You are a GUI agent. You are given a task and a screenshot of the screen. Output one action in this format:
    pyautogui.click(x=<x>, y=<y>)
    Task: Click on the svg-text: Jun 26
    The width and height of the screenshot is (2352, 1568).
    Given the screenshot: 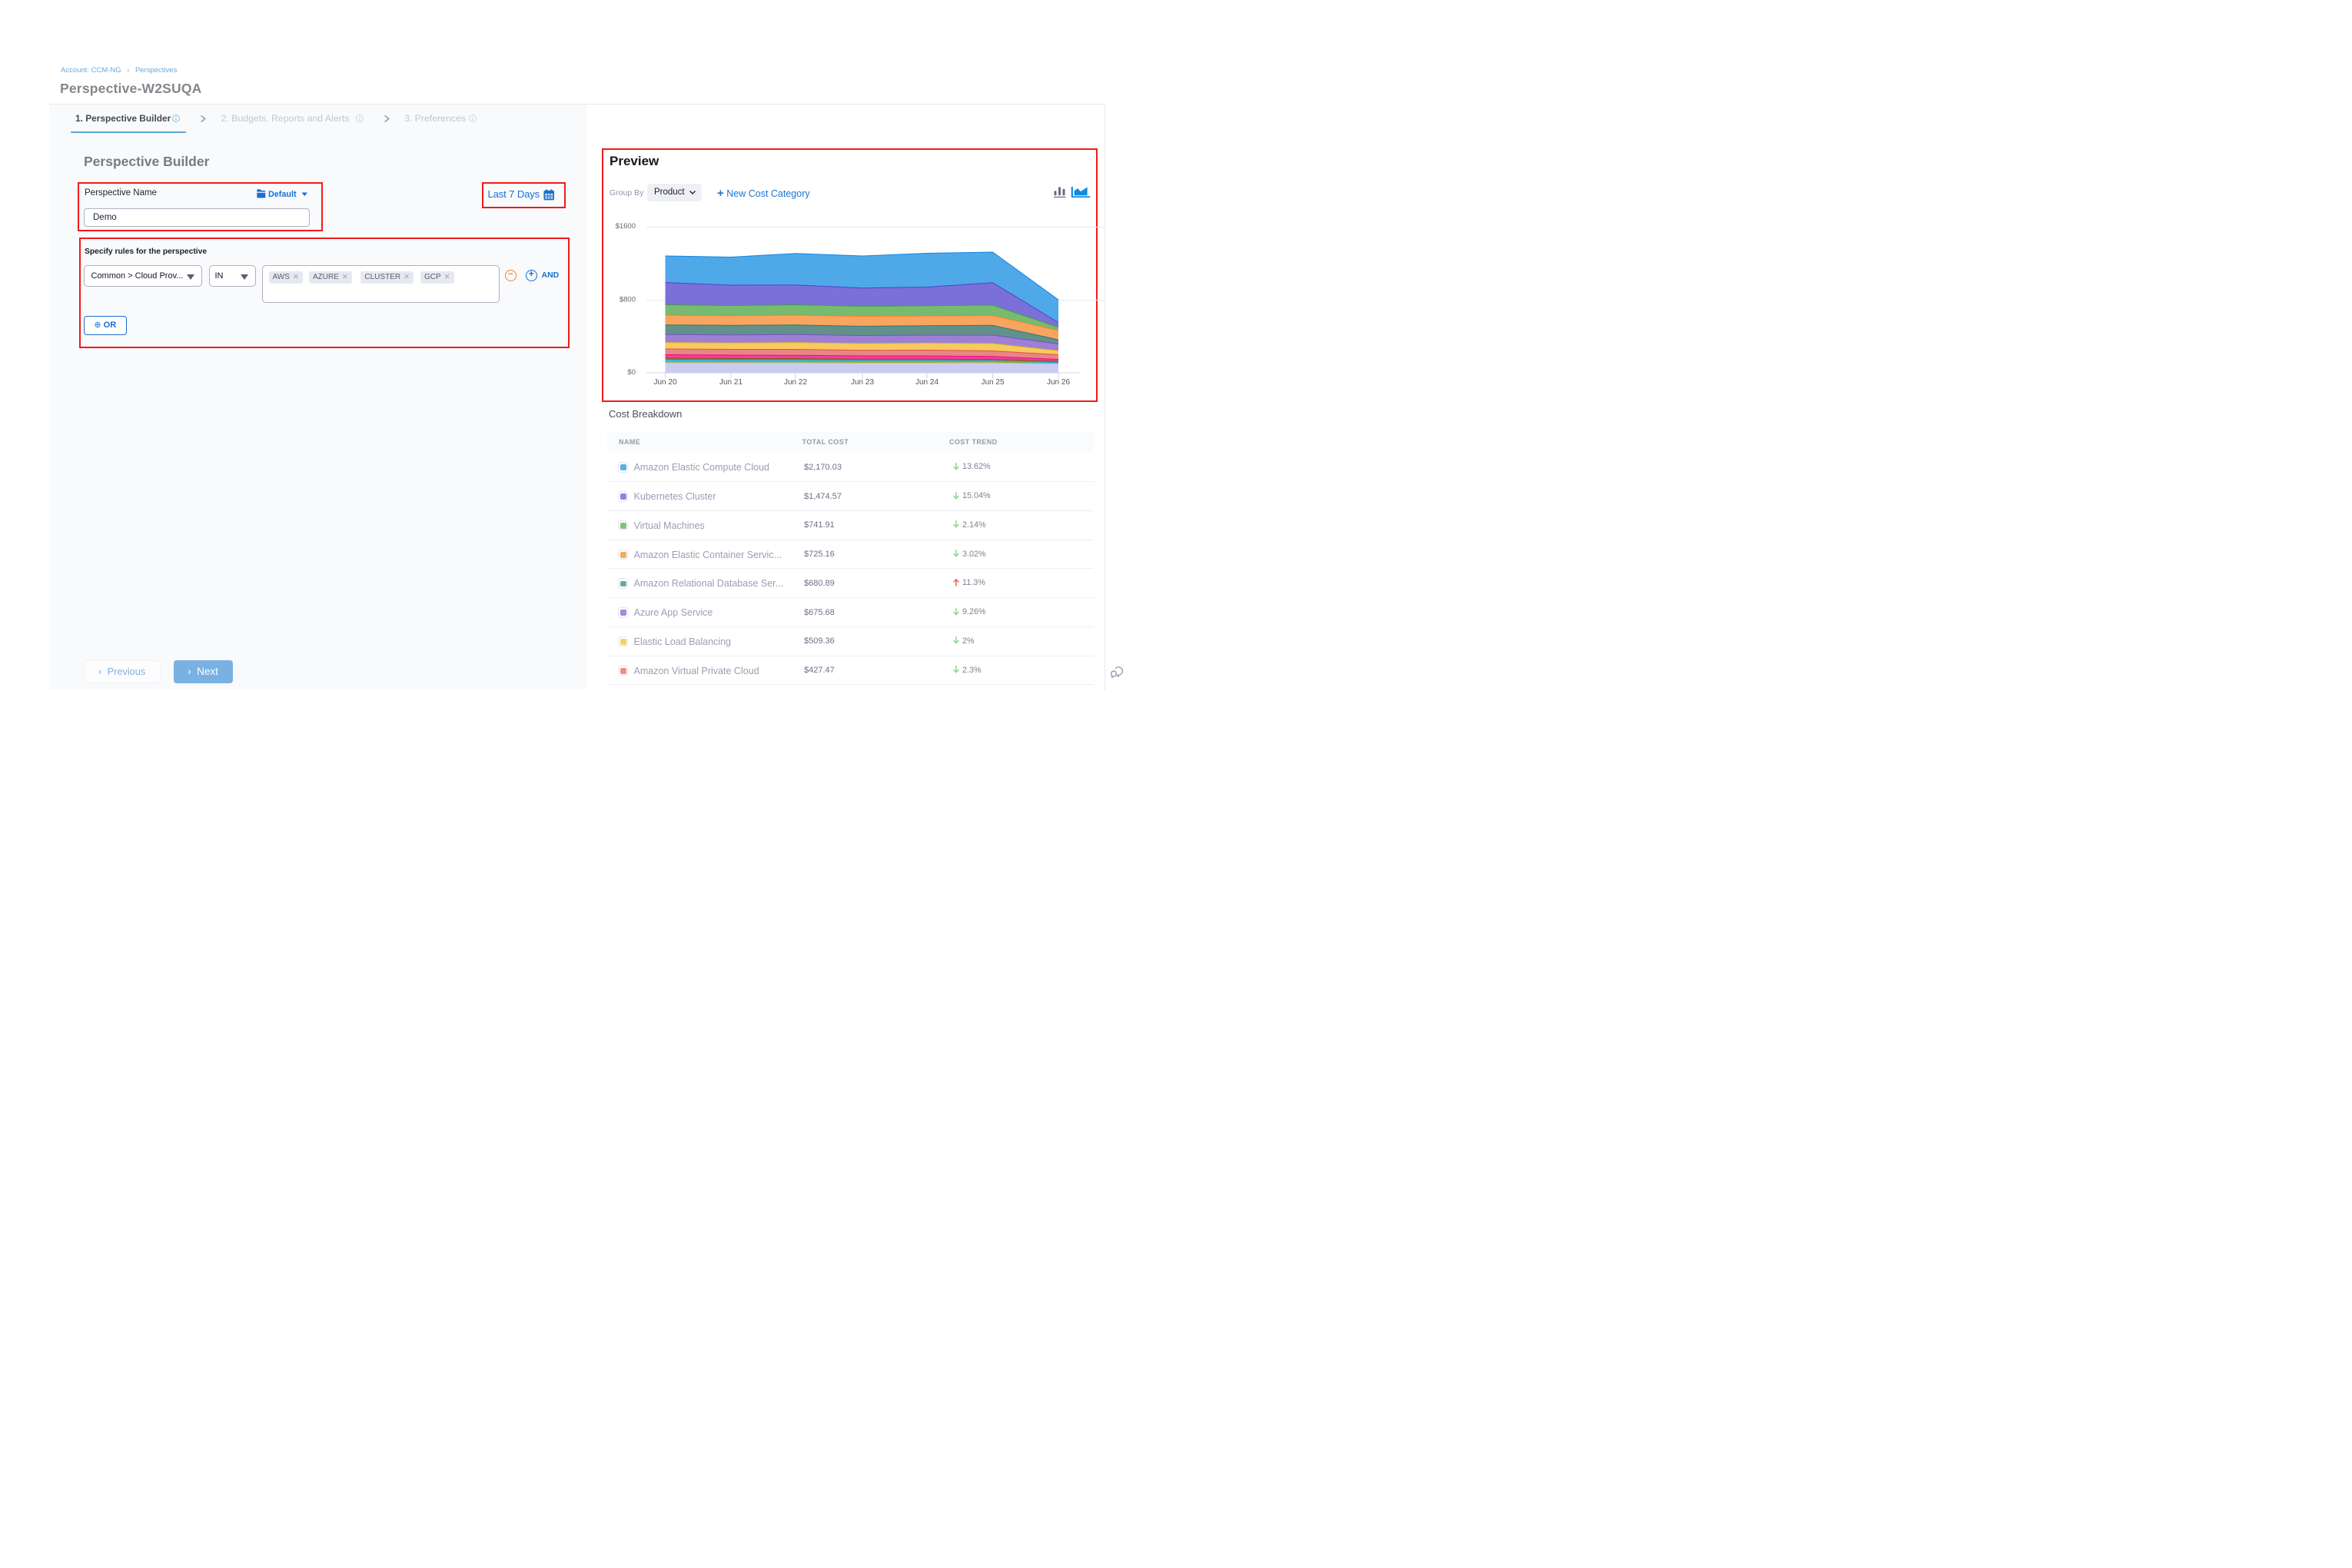 What is the action you would take?
    pyautogui.click(x=1058, y=382)
    